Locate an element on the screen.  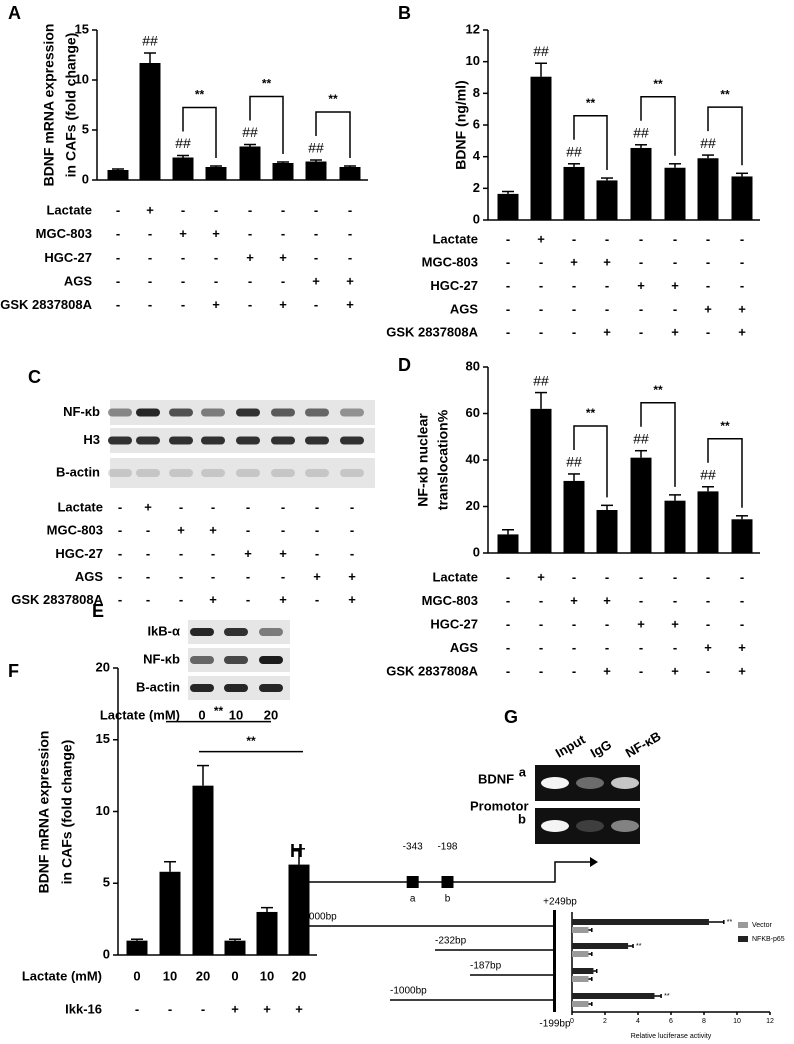
panel-label: G is located at coordinates (511, 717).